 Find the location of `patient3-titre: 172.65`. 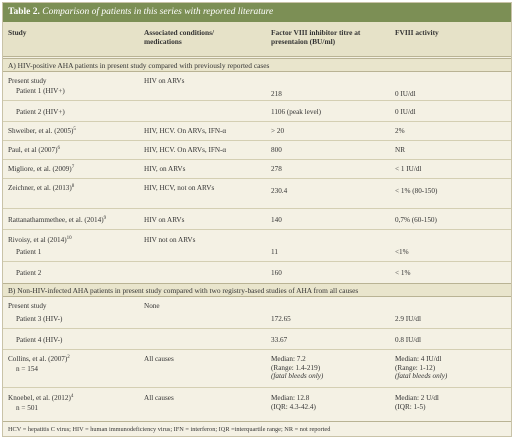

patient3-titre: 172.65 is located at coordinates (281, 319).